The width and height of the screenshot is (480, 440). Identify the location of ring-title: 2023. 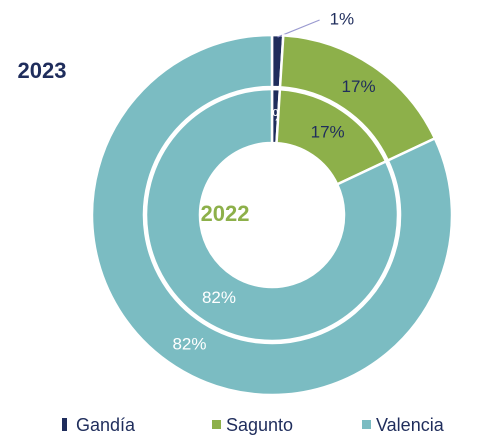
(42, 70).